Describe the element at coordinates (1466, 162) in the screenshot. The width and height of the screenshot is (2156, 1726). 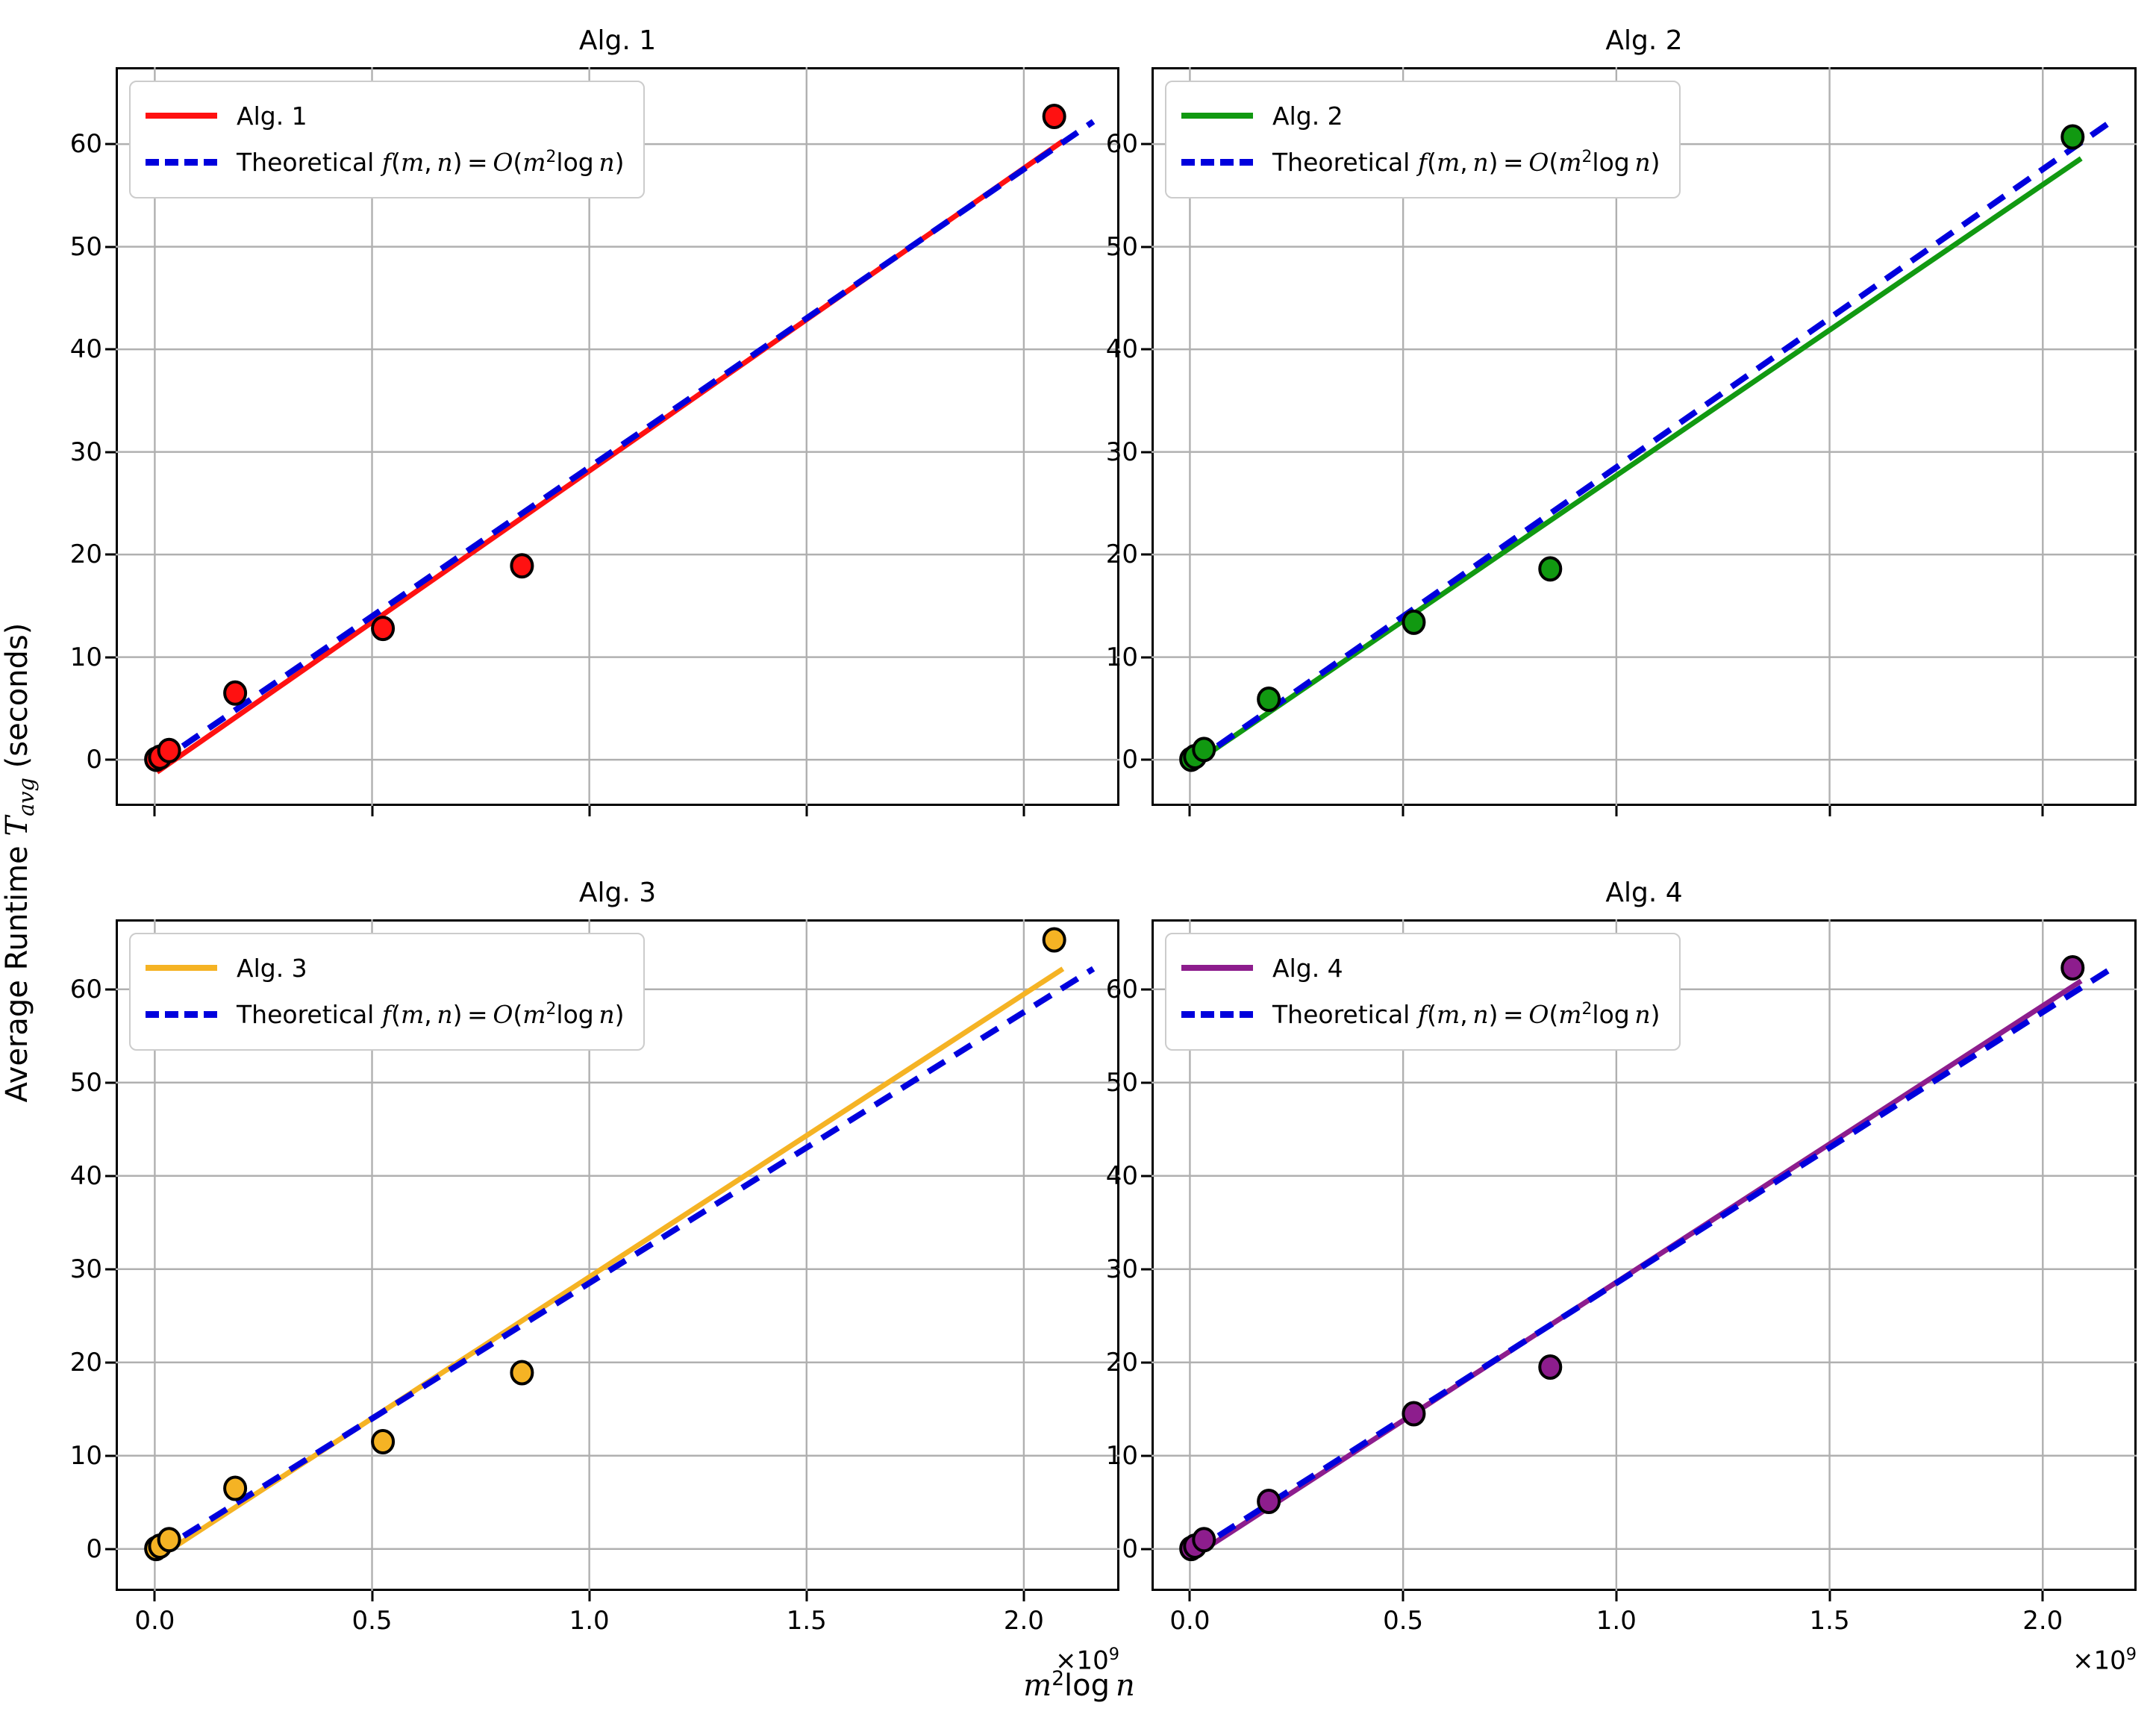
I see `legend-label-theoretical: Theoretical f(m, n) = O(m2log n)` at that location.